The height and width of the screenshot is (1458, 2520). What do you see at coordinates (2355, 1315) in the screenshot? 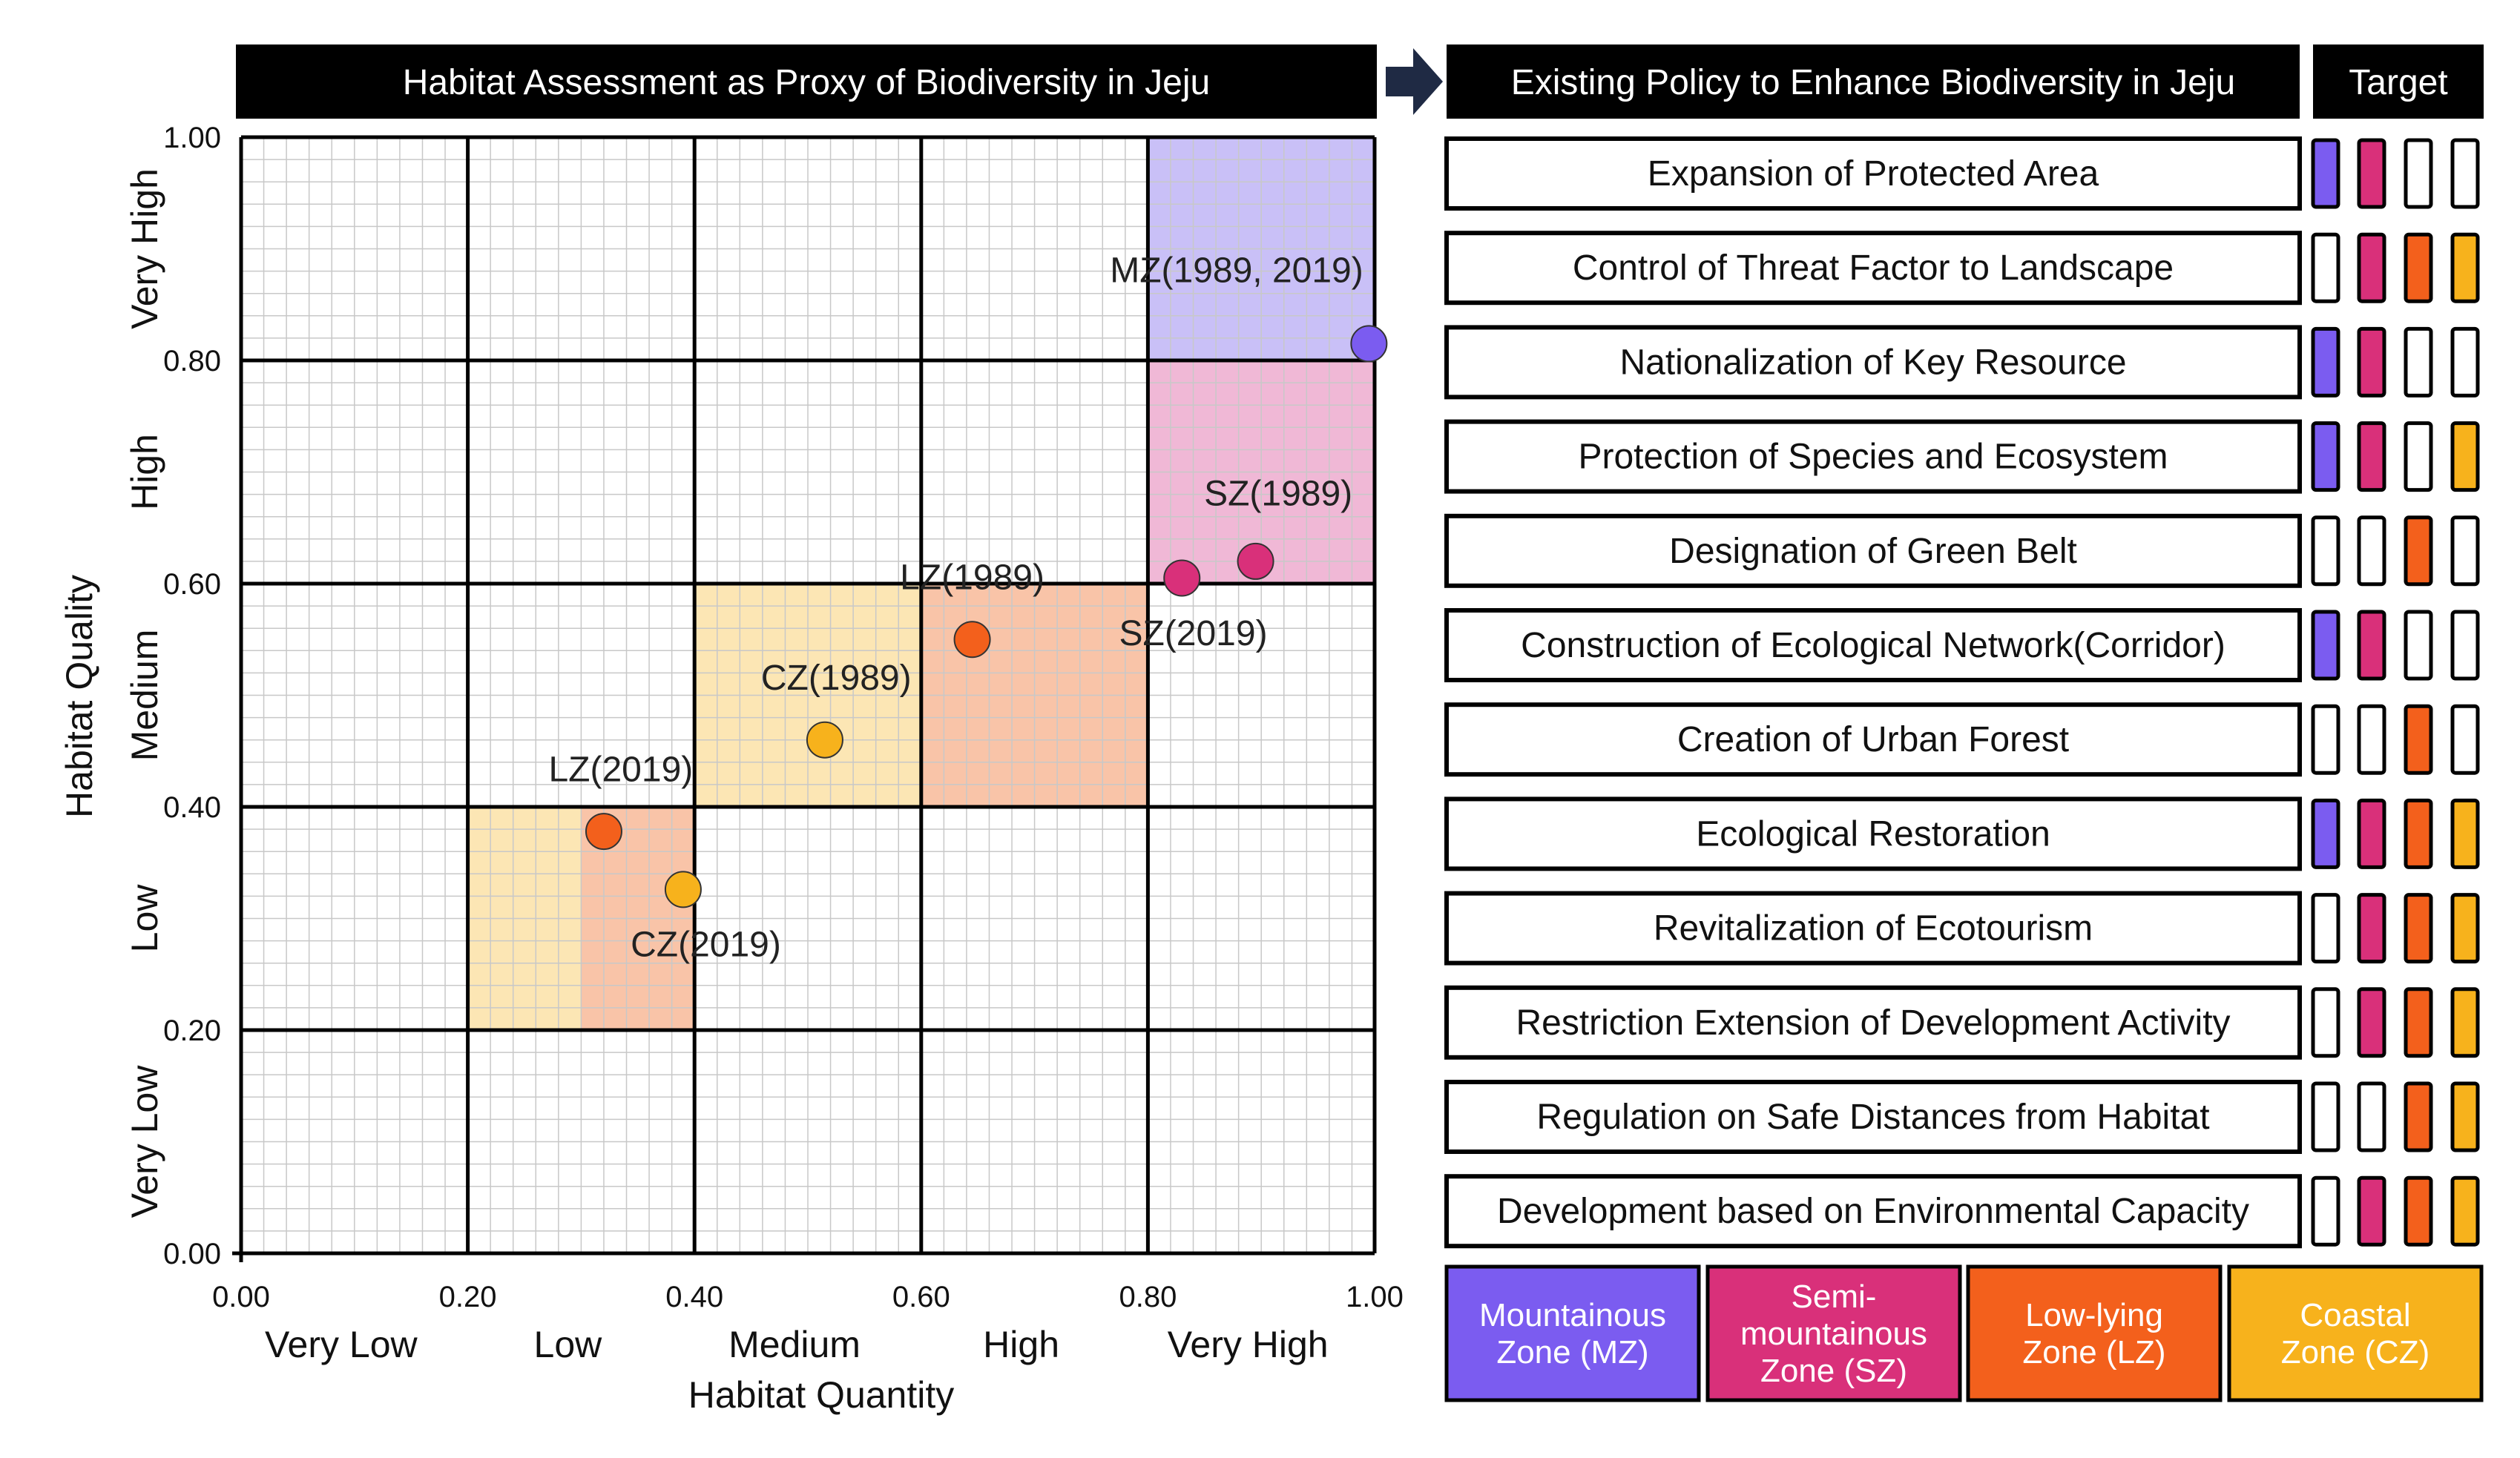
I see `legend-label: Coastal` at bounding box center [2355, 1315].